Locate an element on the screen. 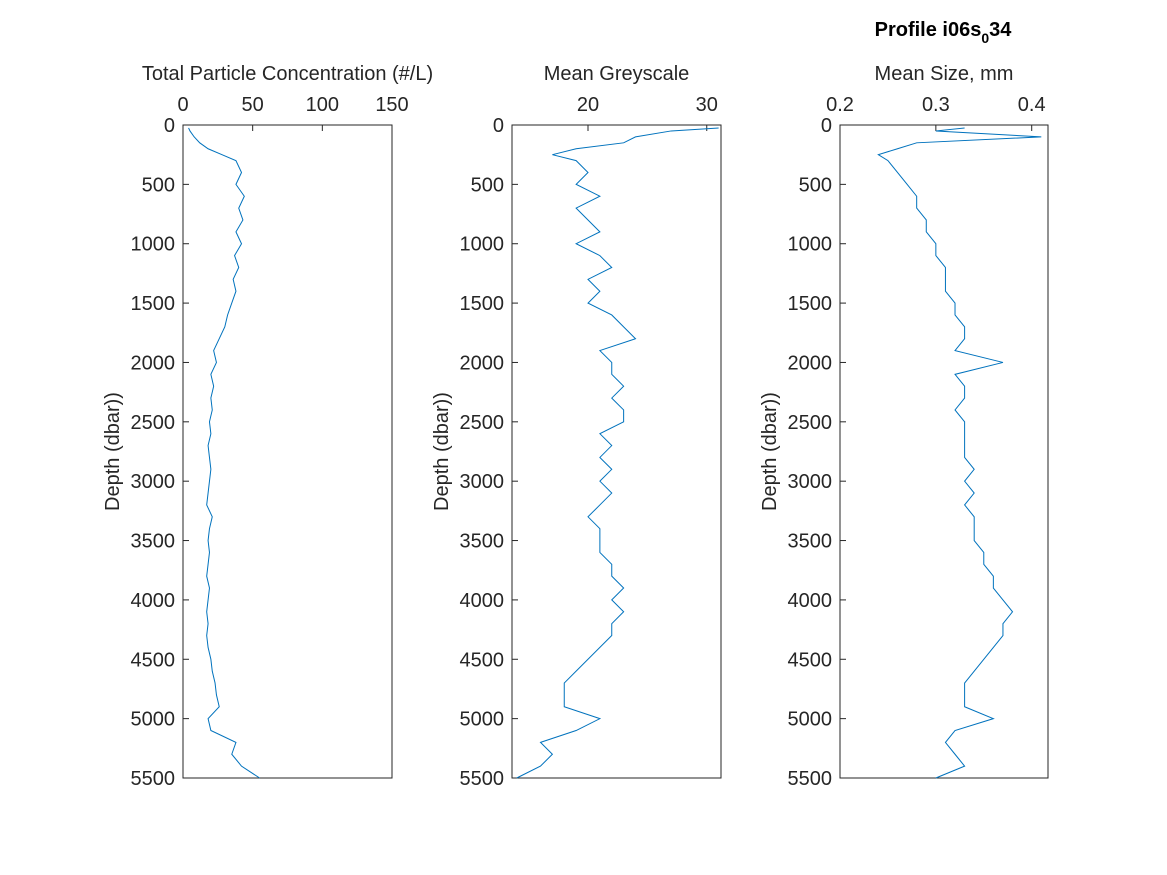 This screenshot has height=875, width=1167. title-subscript: 0 is located at coordinates (985, 38).